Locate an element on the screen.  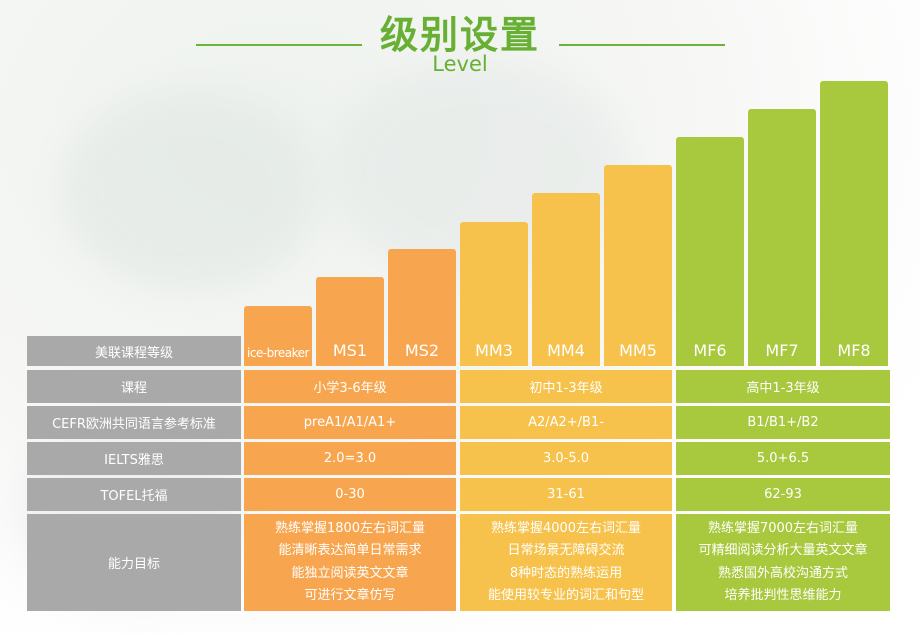
row-label-level: 美联课程等级 is located at coordinates (134, 351).